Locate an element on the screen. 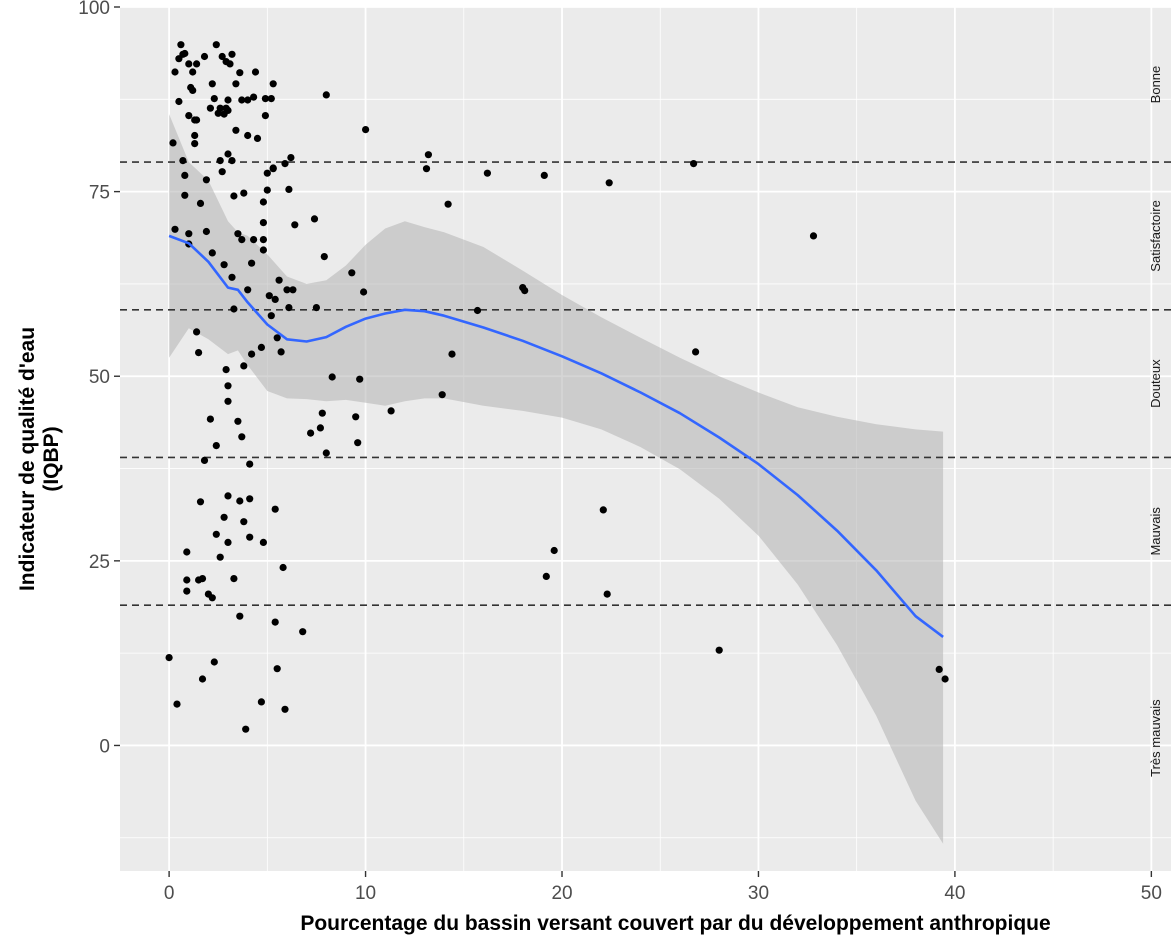 The height and width of the screenshot is (946, 1171). x-tick-label: 10 is located at coordinates (365, 893).